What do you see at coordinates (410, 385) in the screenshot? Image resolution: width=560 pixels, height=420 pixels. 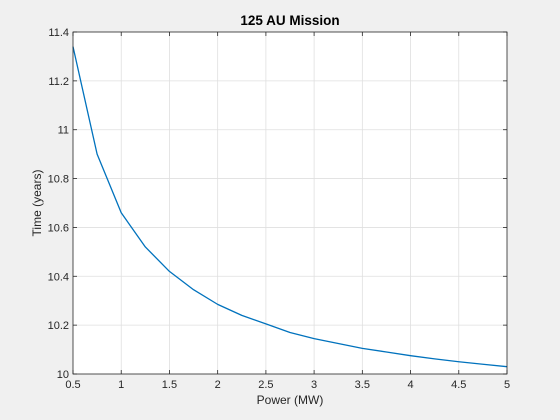 I see `x-tick-label: 4` at bounding box center [410, 385].